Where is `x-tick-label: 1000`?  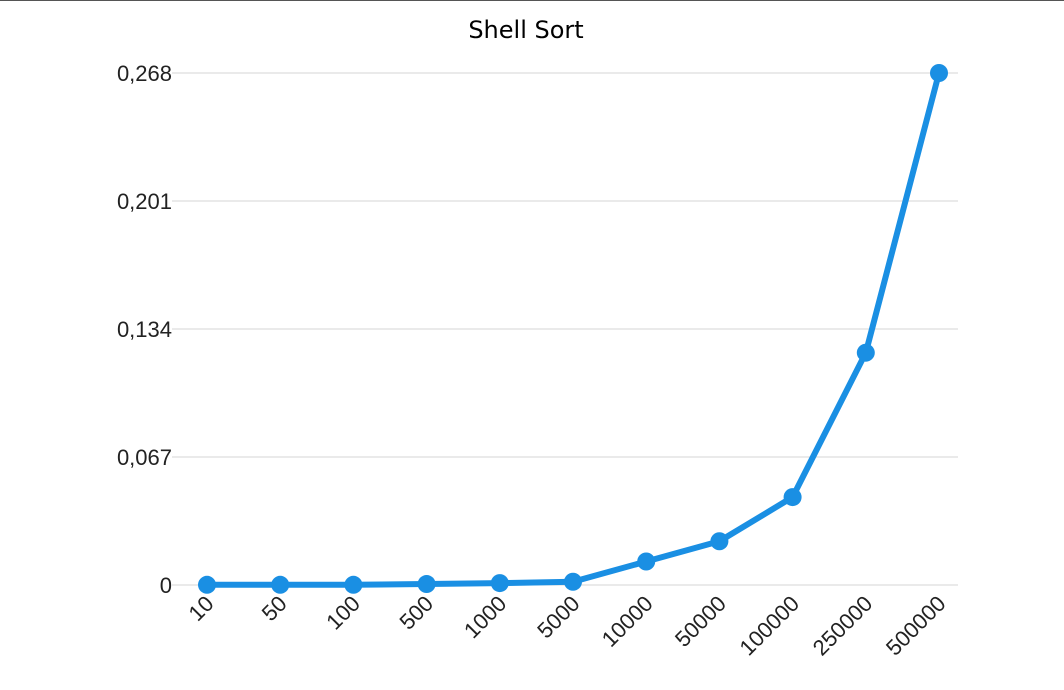 x-tick-label: 1000 is located at coordinates (485, 617).